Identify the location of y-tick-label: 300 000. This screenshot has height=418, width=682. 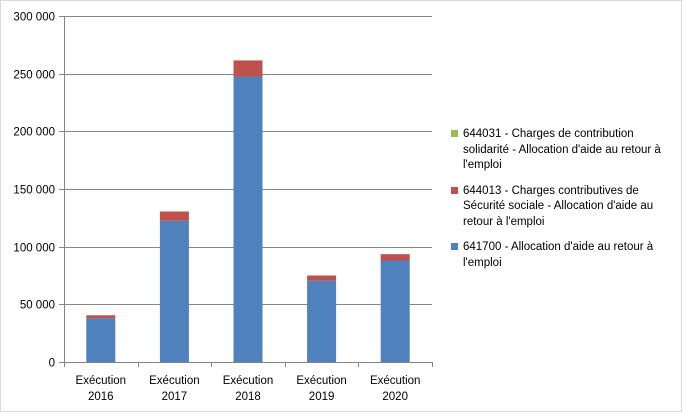
(34, 18).